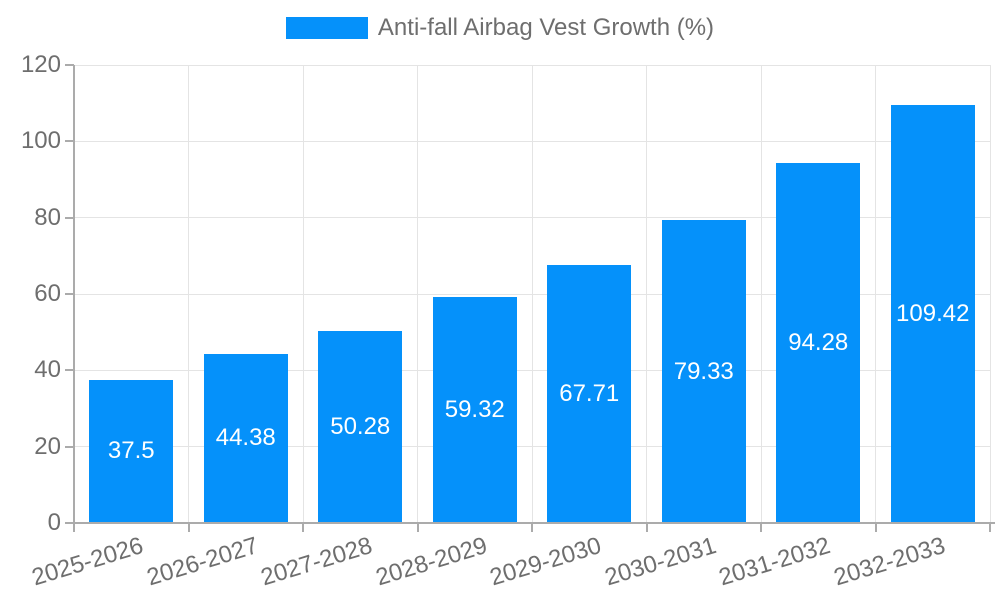 The width and height of the screenshot is (1000, 600). What do you see at coordinates (326, 28) in the screenshot?
I see `legend-color-swatch-icon` at bounding box center [326, 28].